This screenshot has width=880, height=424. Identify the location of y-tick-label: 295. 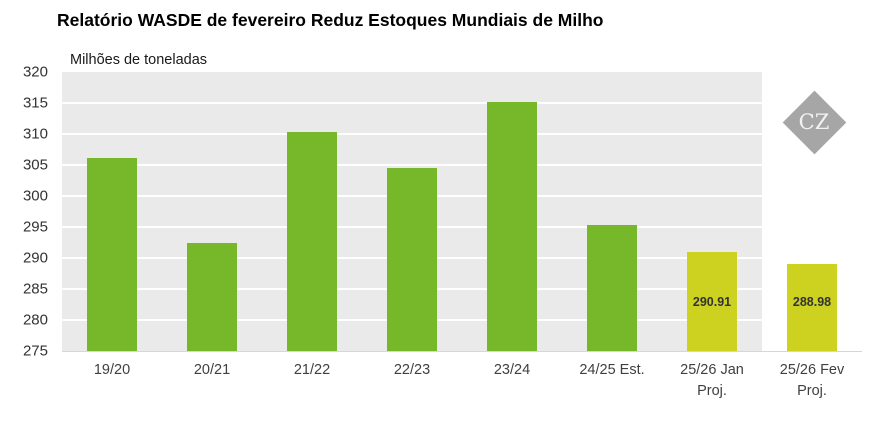
(35, 227).